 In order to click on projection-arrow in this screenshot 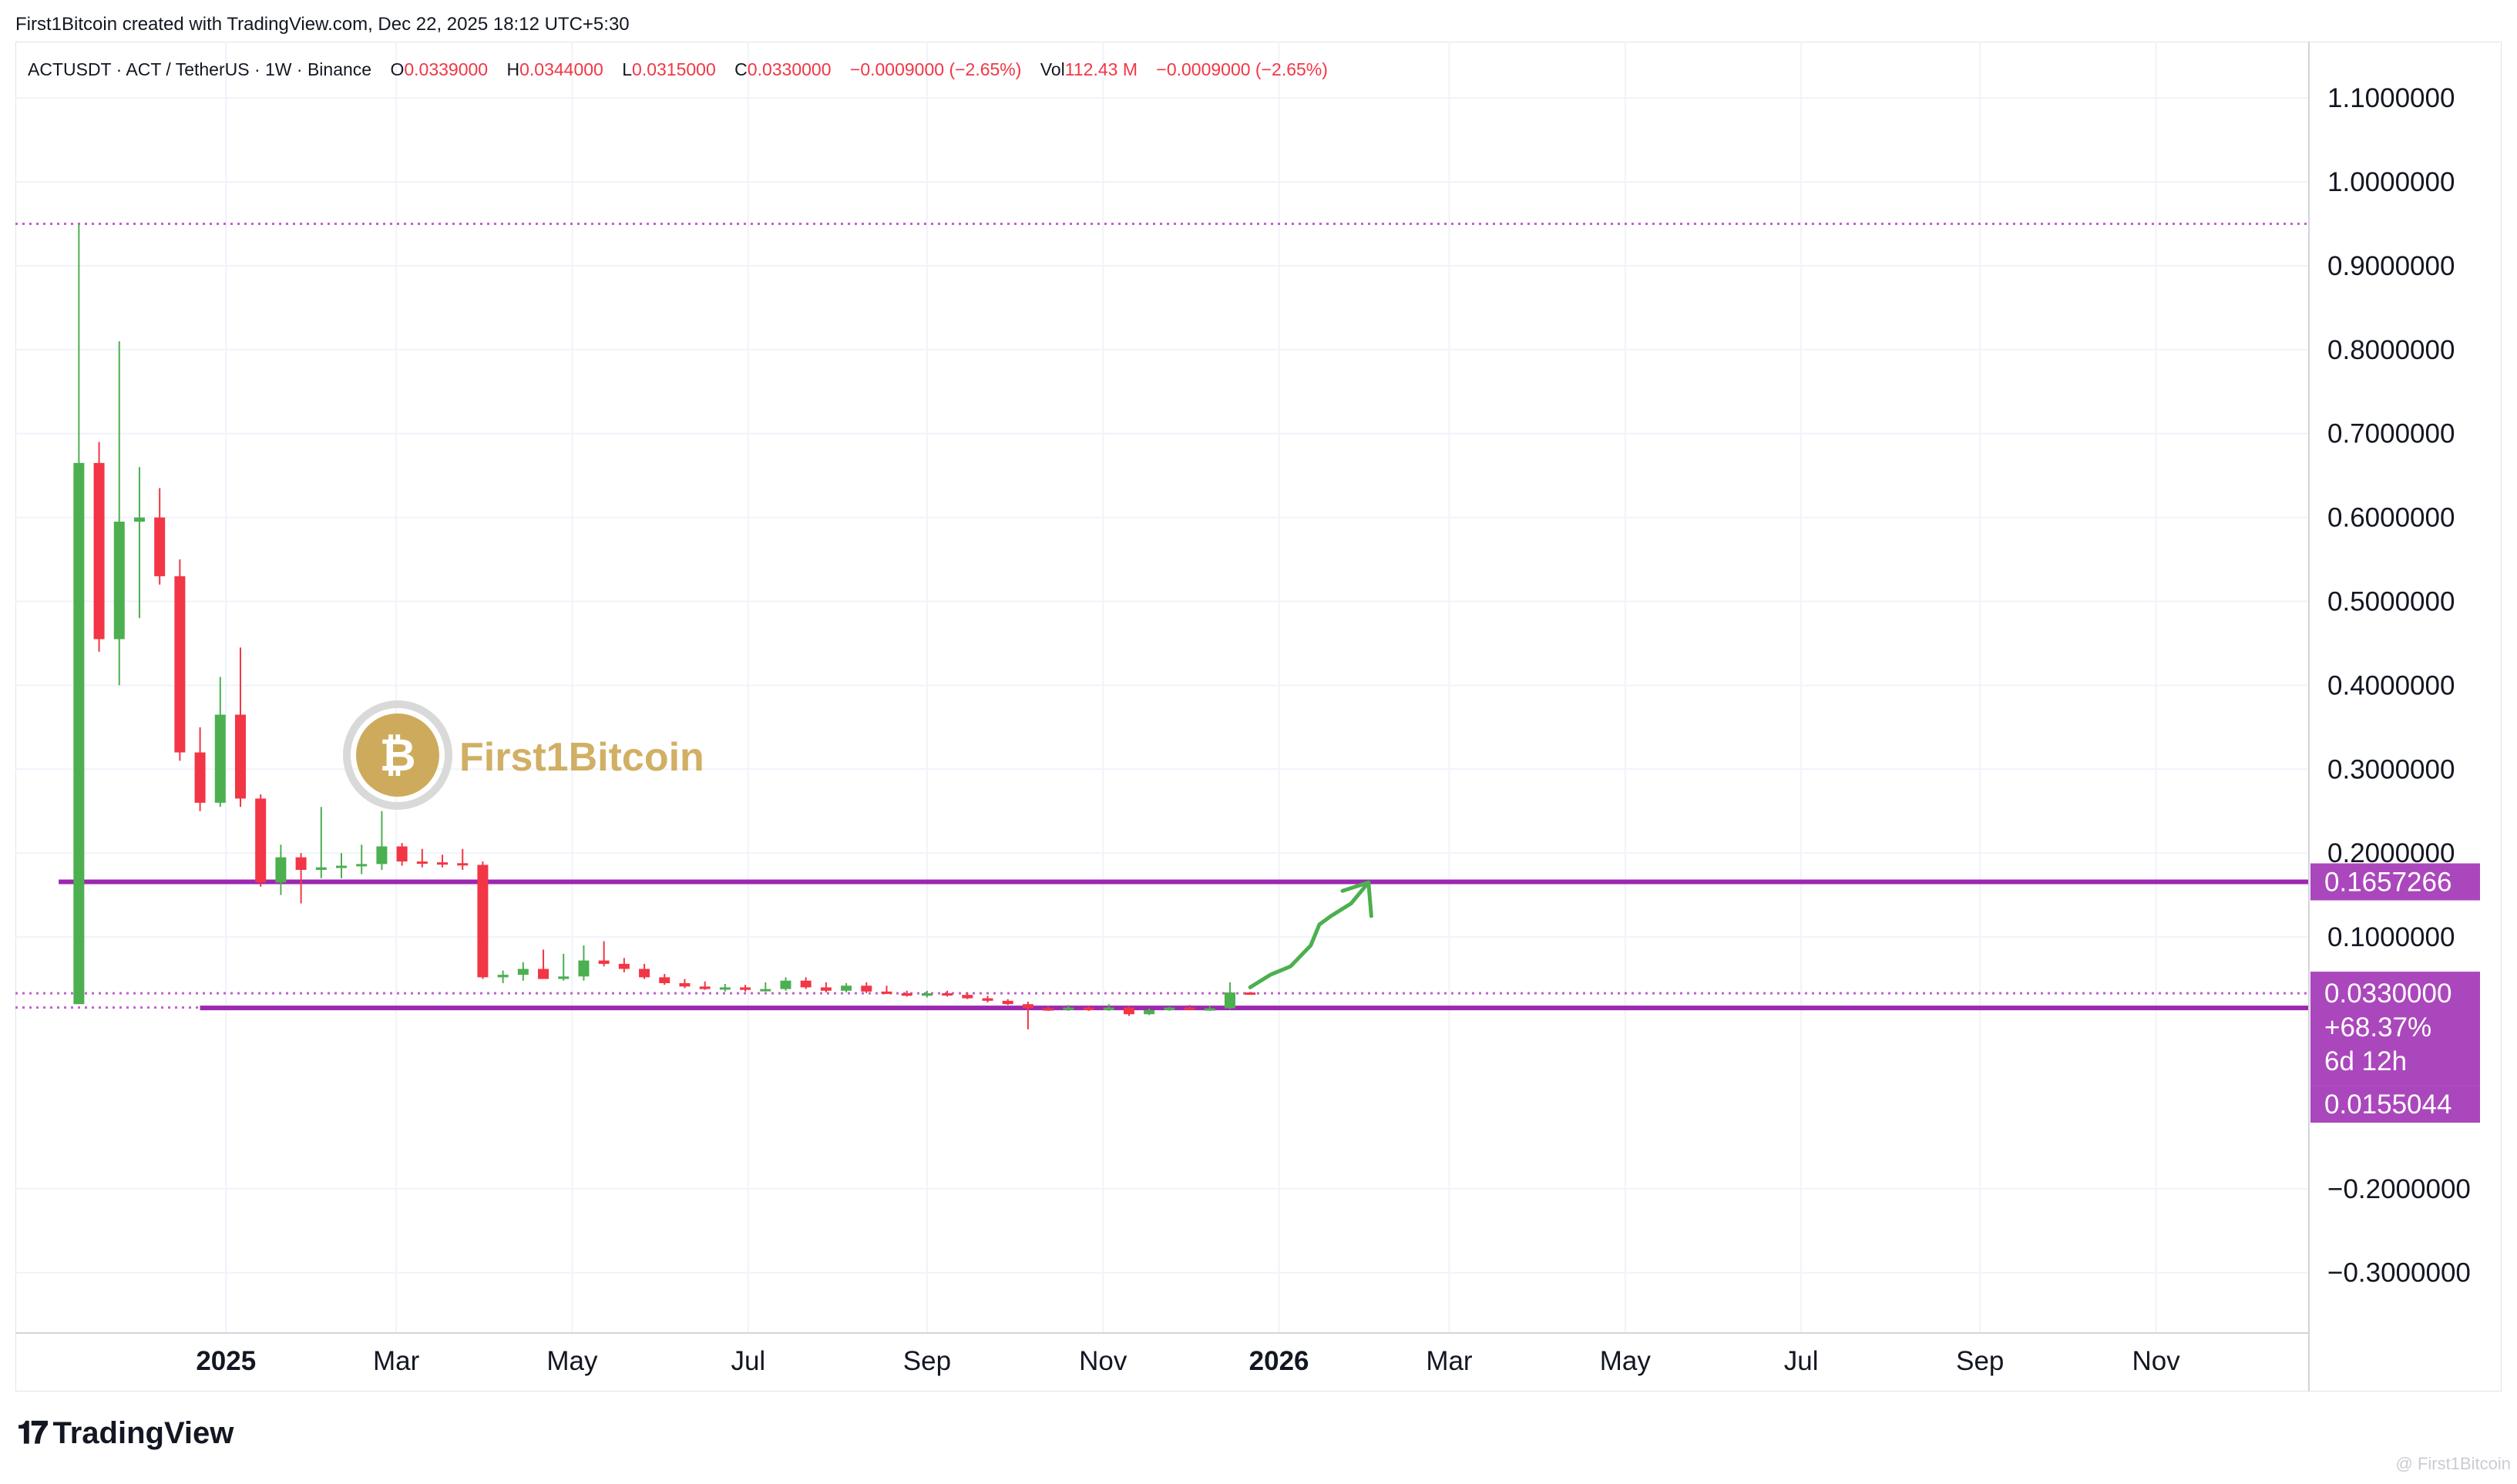, I will do `click(1310, 934)`.